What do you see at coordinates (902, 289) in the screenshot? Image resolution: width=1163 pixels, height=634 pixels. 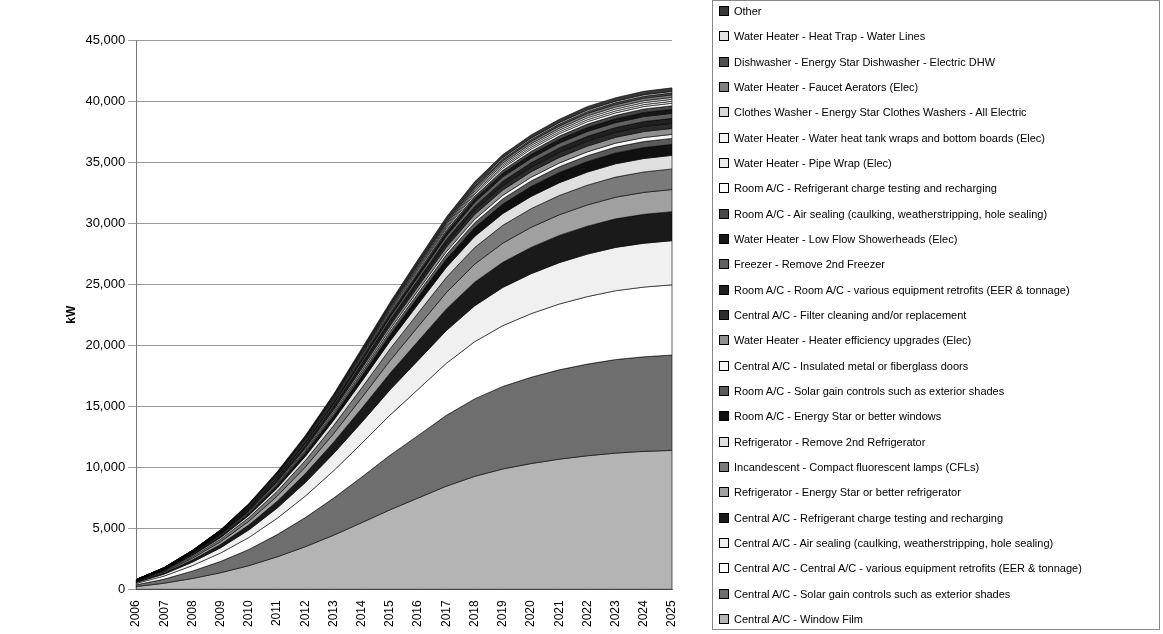 I see `legend-label: Room A/C - Room A/C - various equipment retrofits (EER & tonnage)` at bounding box center [902, 289].